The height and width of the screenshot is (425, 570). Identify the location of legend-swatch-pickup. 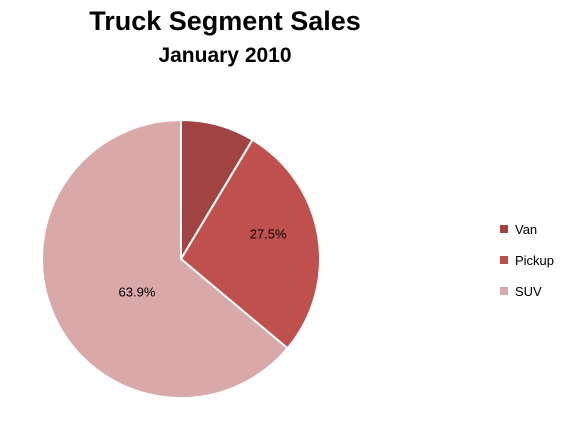
(504, 260).